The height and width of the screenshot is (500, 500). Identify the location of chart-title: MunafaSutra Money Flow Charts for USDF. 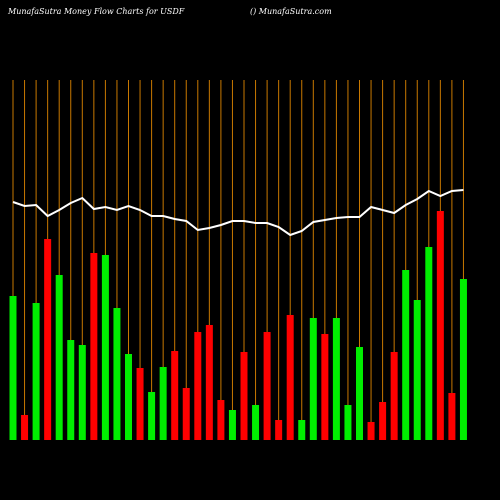
(96, 11).